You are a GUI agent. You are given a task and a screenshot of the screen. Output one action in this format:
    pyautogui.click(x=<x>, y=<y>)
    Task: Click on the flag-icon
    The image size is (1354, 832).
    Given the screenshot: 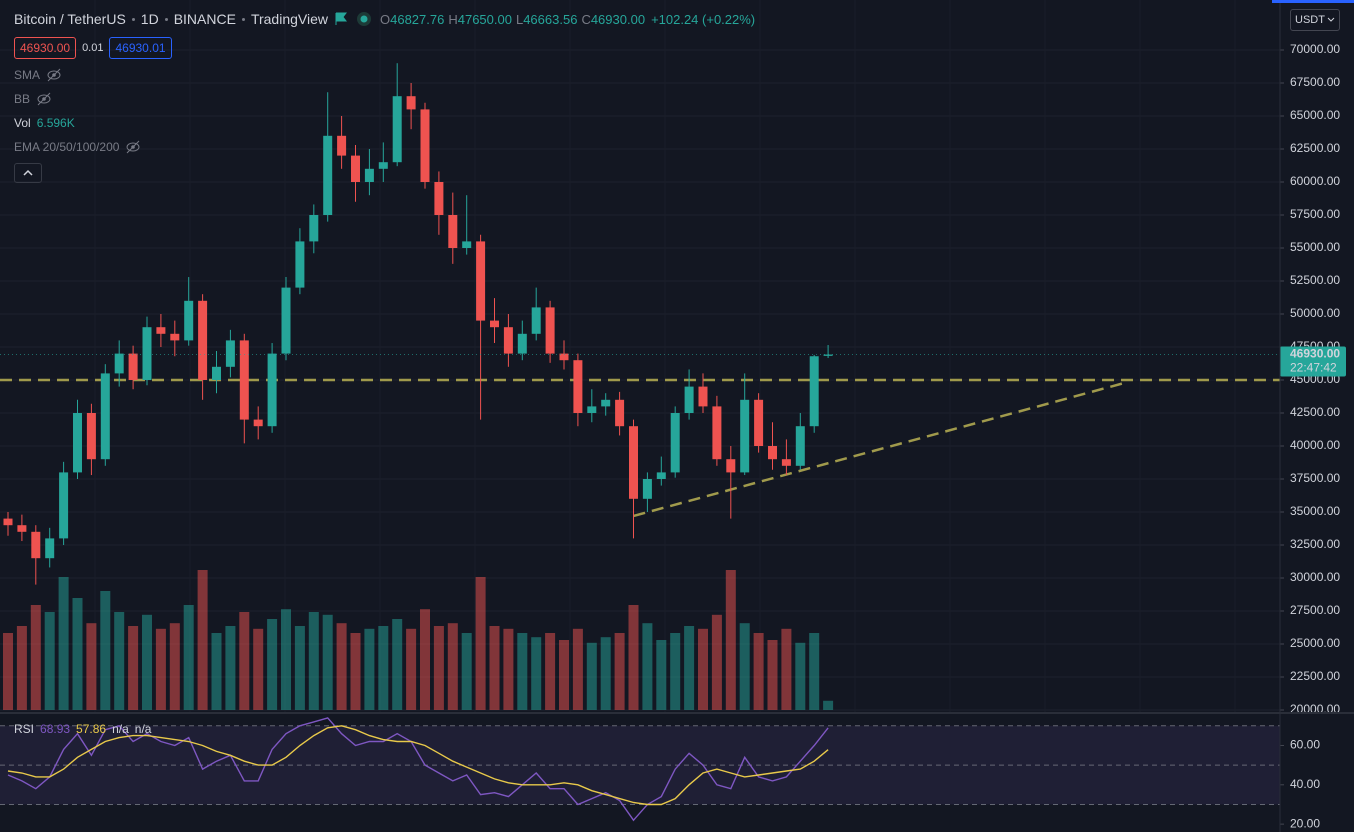 What is the action you would take?
    pyautogui.click(x=341, y=19)
    